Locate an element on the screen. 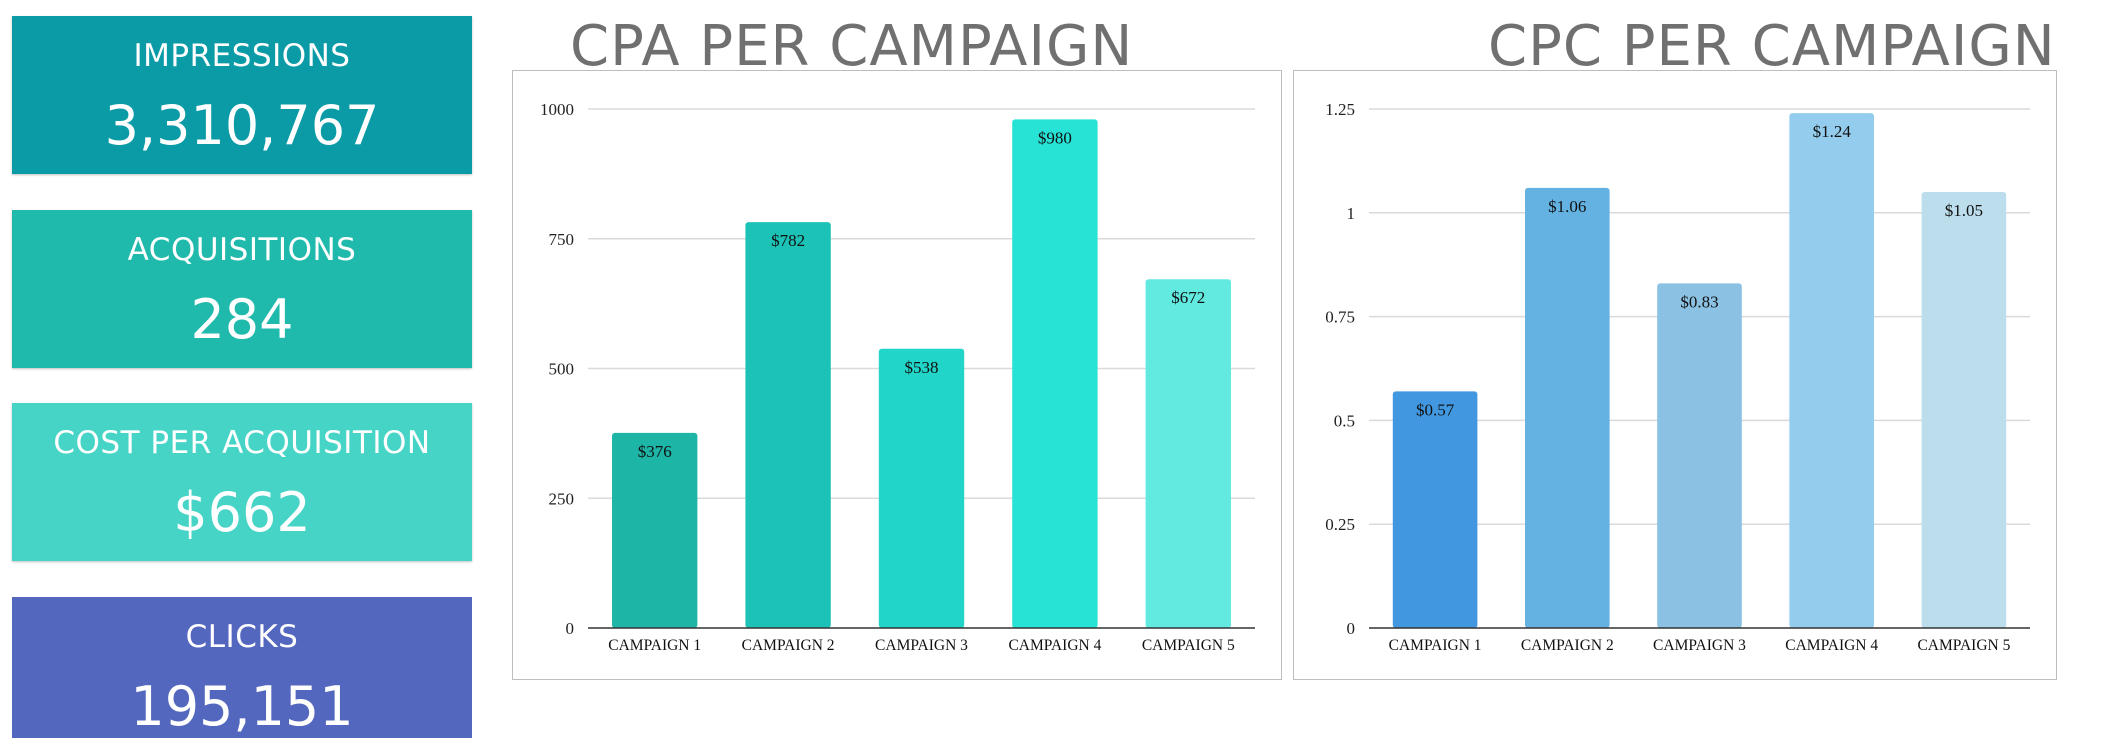 The image size is (2108, 738). cpa-chart-title: CPA PER CAMPAIGN is located at coordinates (852, 46).